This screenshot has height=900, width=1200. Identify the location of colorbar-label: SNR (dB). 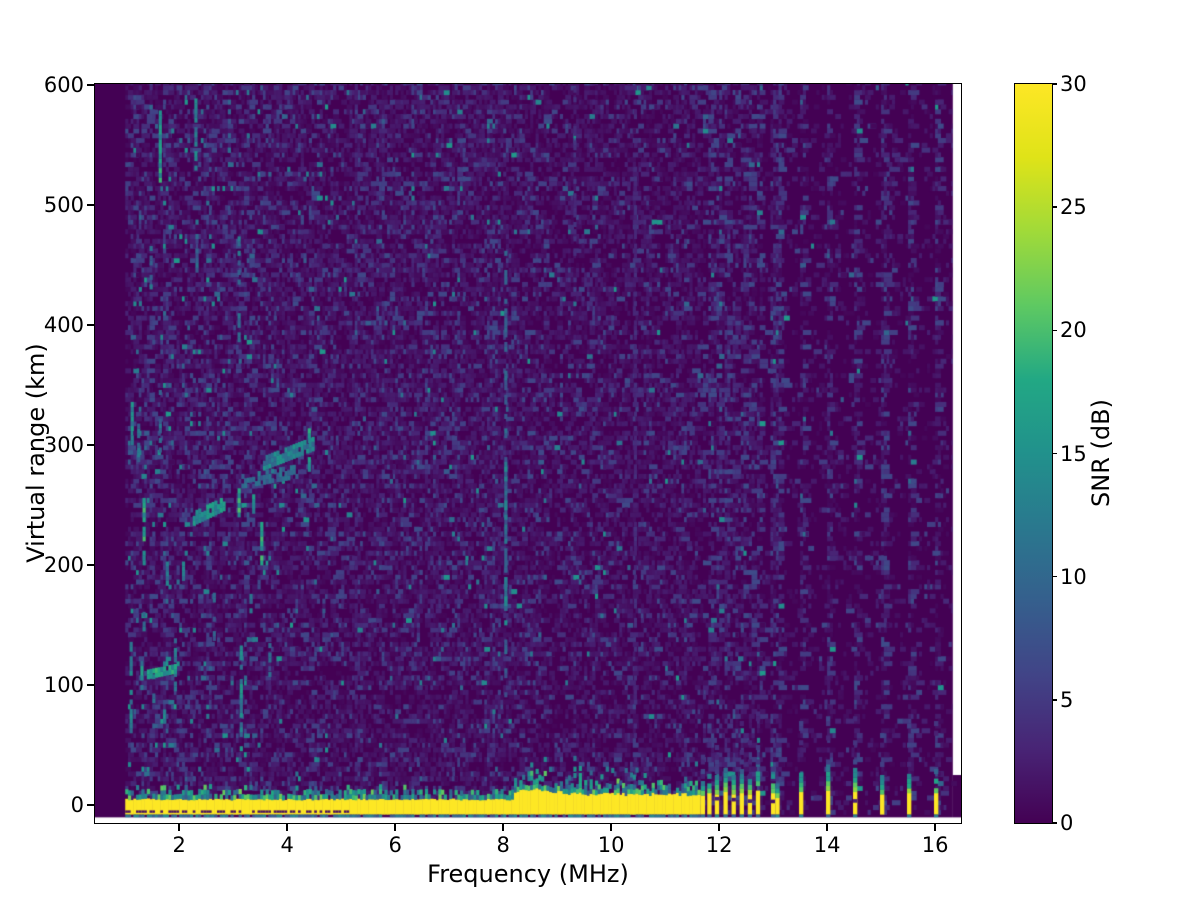
(1101, 453).